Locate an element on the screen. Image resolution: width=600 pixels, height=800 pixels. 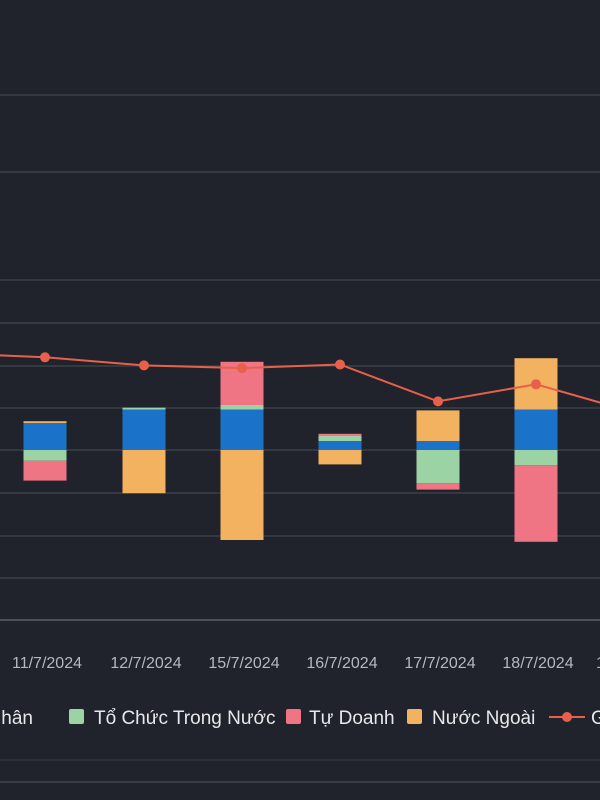
legend-label: Cá Nhân is located at coordinates (16, 718).